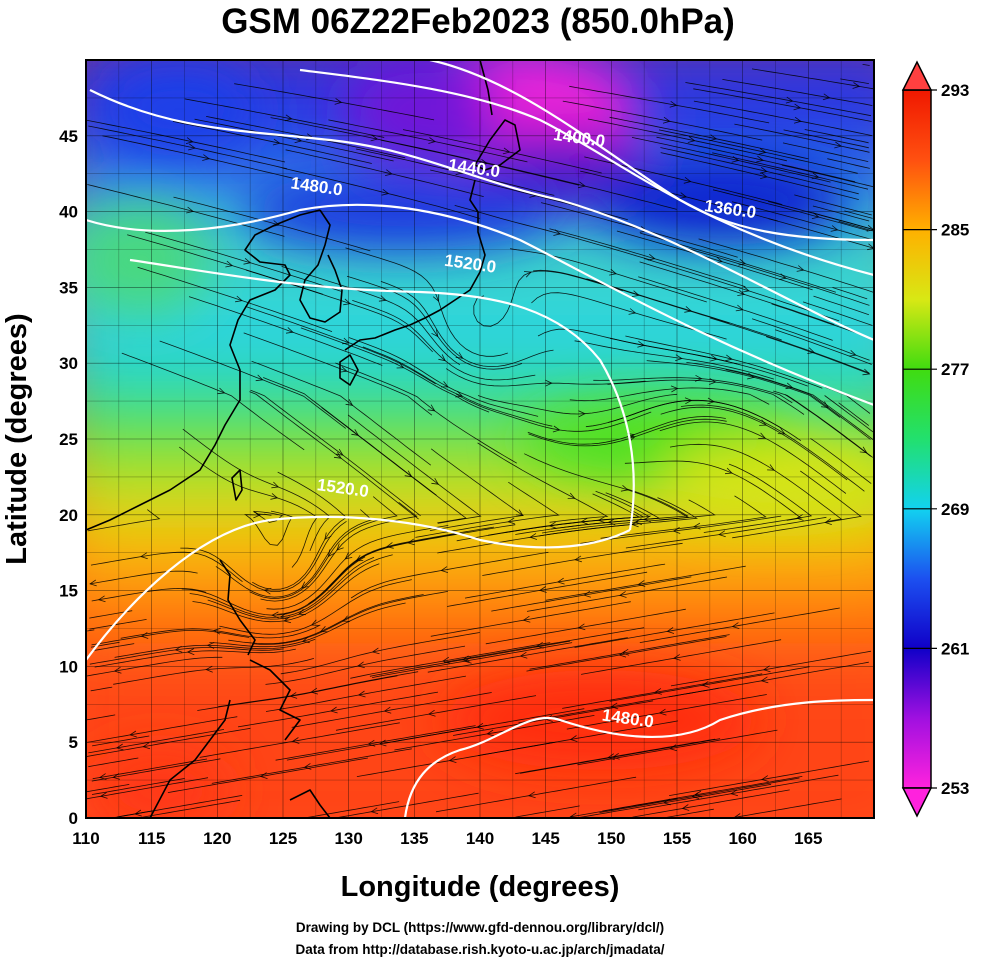  I want to click on x-ticks: 110 115 120 125 130 135 140 145 150 155 160 165, so click(447, 838).